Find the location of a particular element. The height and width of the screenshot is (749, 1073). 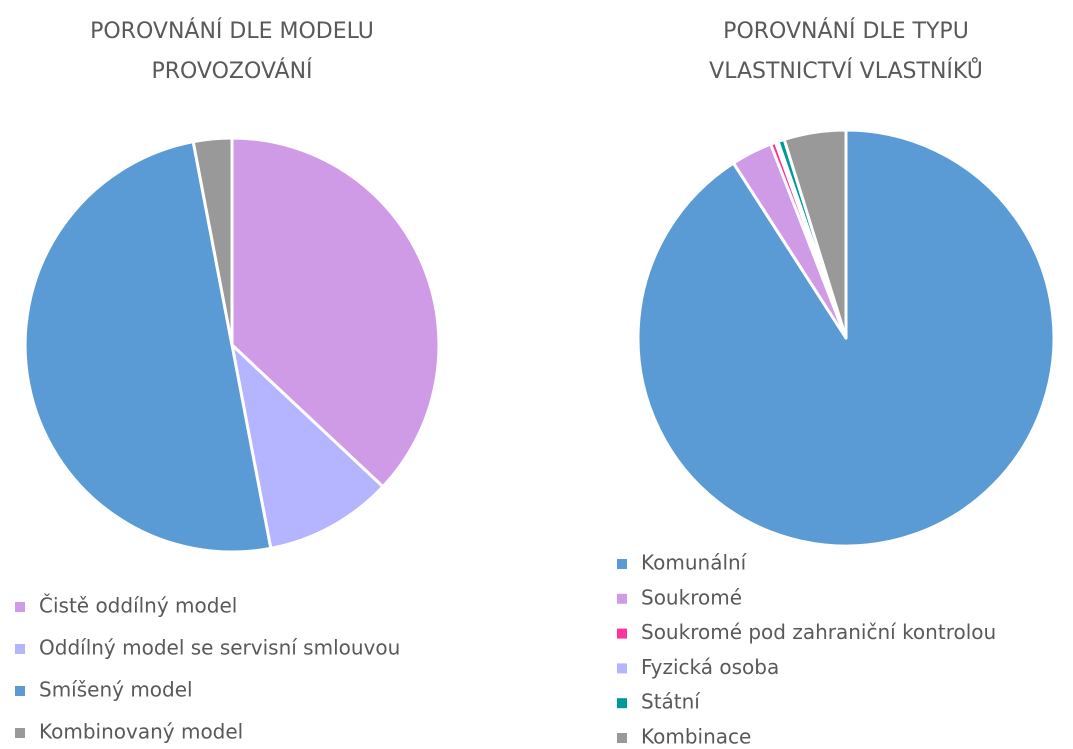

legend-label: Komunální is located at coordinates (694, 563).